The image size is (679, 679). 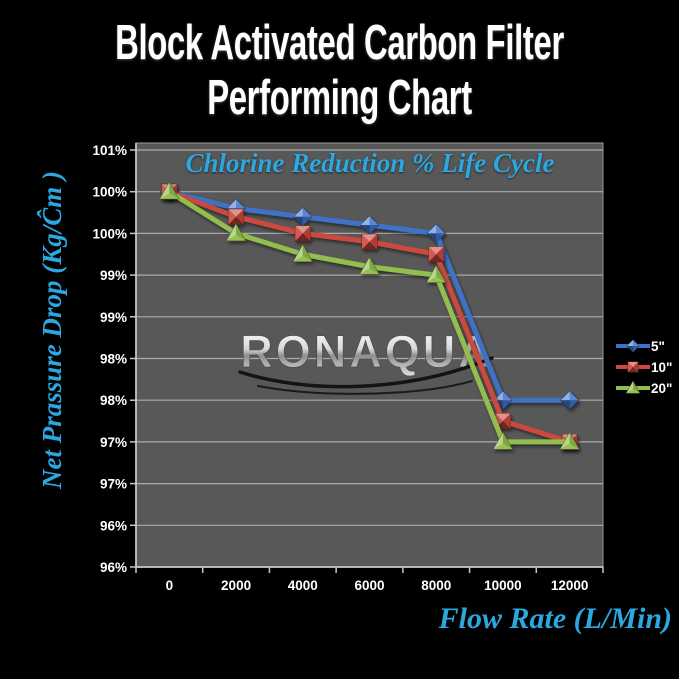 I want to click on main-title-line2: Performing Chart, so click(x=339, y=98).